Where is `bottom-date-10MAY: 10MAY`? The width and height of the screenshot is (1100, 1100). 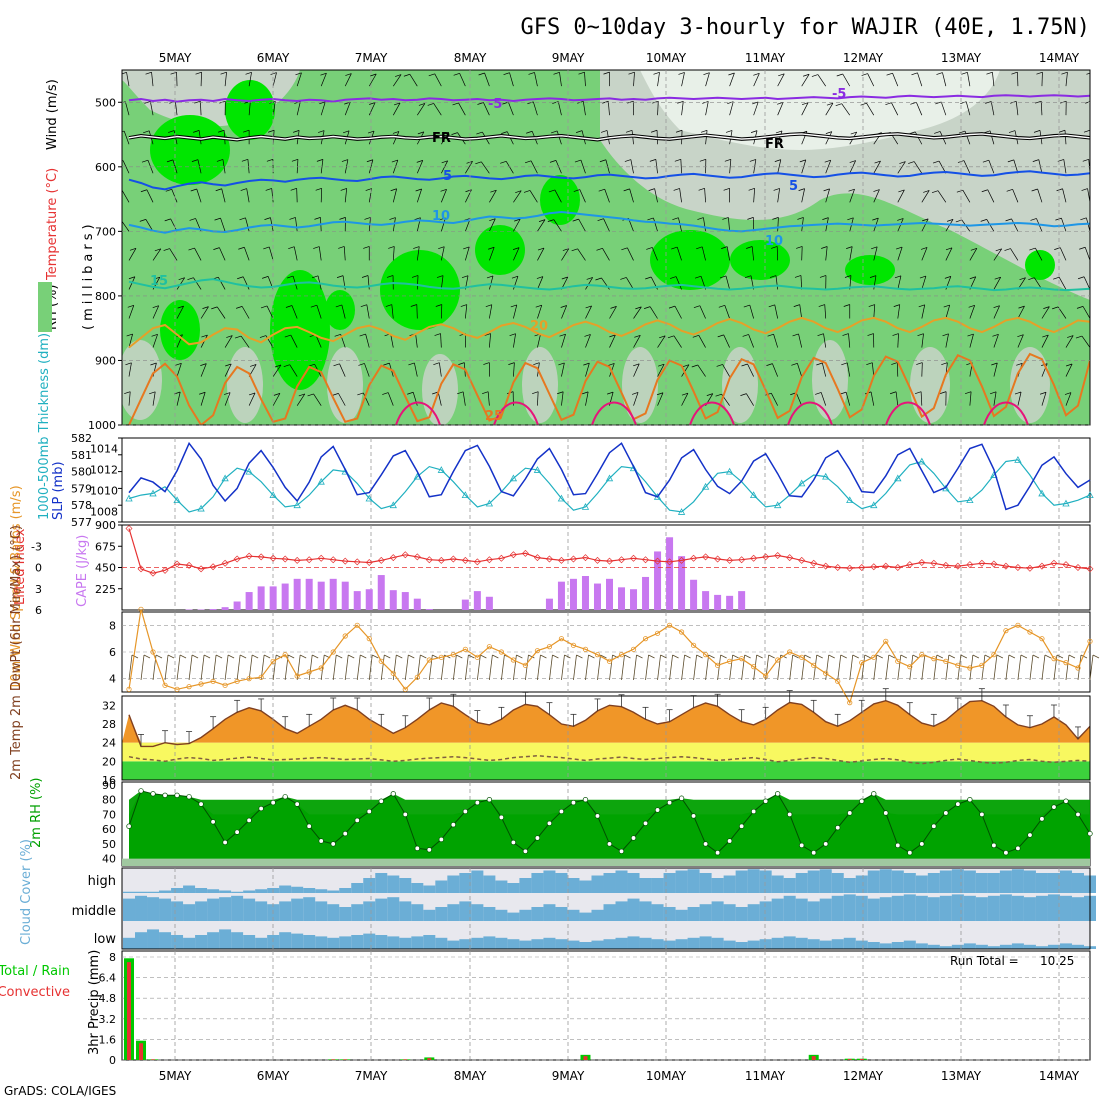
bottom-date-10MAY: 10MAY is located at coordinates (666, 1076).